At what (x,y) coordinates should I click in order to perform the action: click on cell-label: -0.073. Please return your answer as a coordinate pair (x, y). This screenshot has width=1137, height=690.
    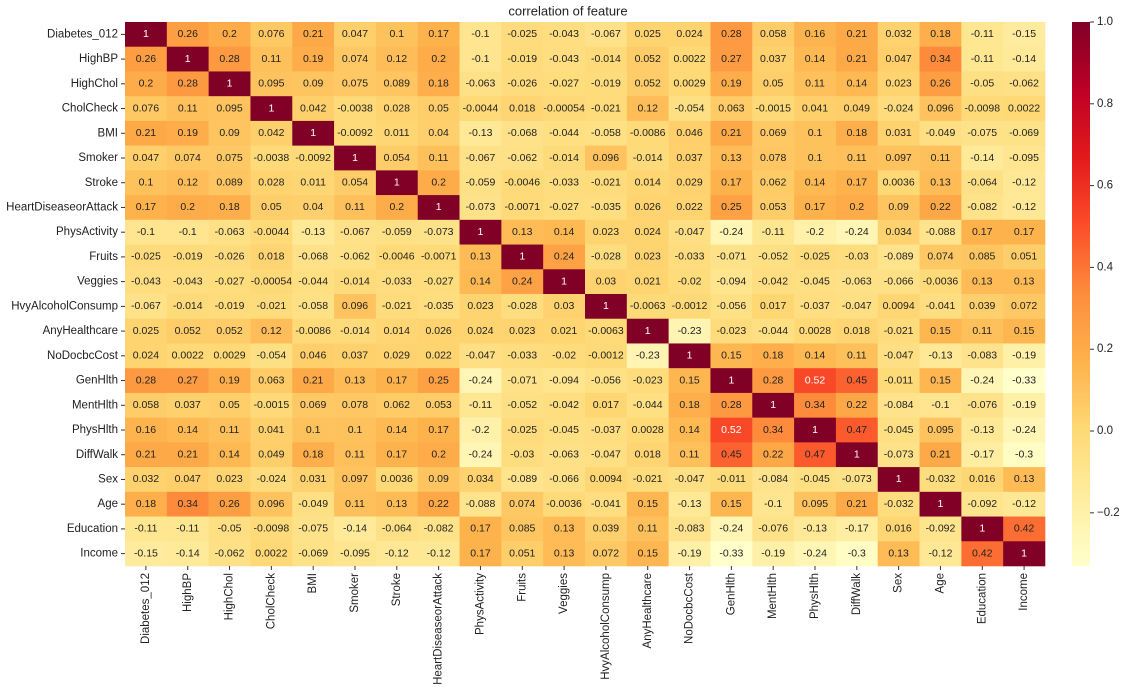
    Looking at the image, I should click on (857, 479).